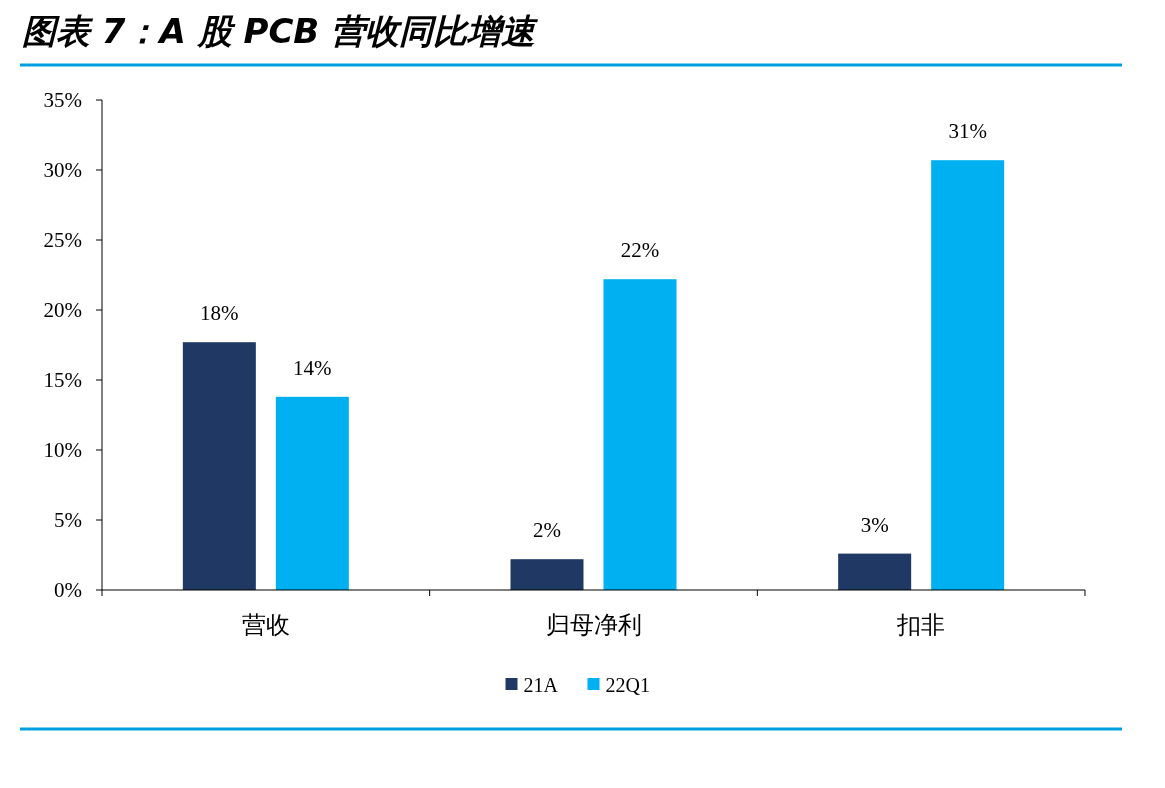  Describe the element at coordinates (541, 685) in the screenshot. I see `legend-label: 21A` at that location.